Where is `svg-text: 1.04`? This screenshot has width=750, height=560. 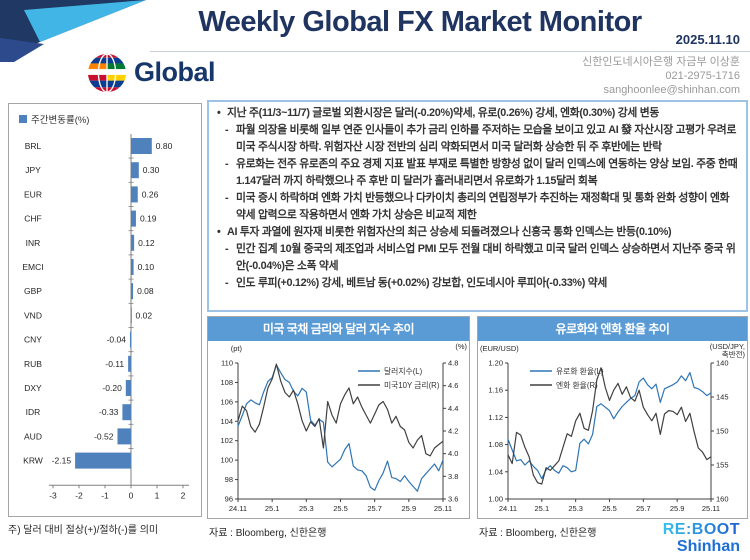
svg-text: 1.04 is located at coordinates (495, 471).